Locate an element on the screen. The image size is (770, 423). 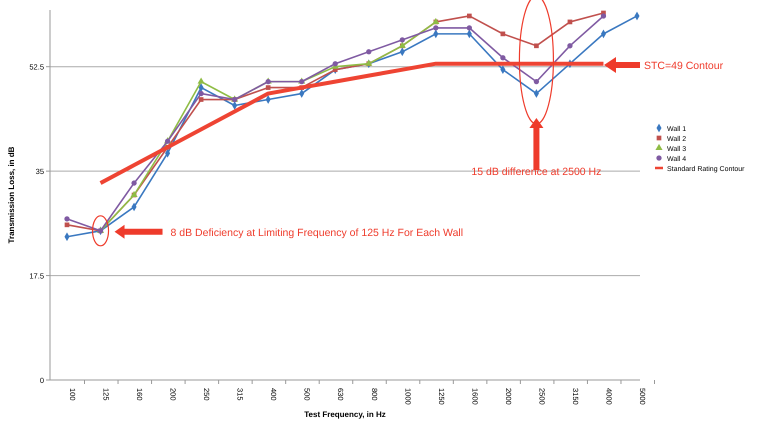
text: STC=49 Contour is located at coordinates (684, 66).